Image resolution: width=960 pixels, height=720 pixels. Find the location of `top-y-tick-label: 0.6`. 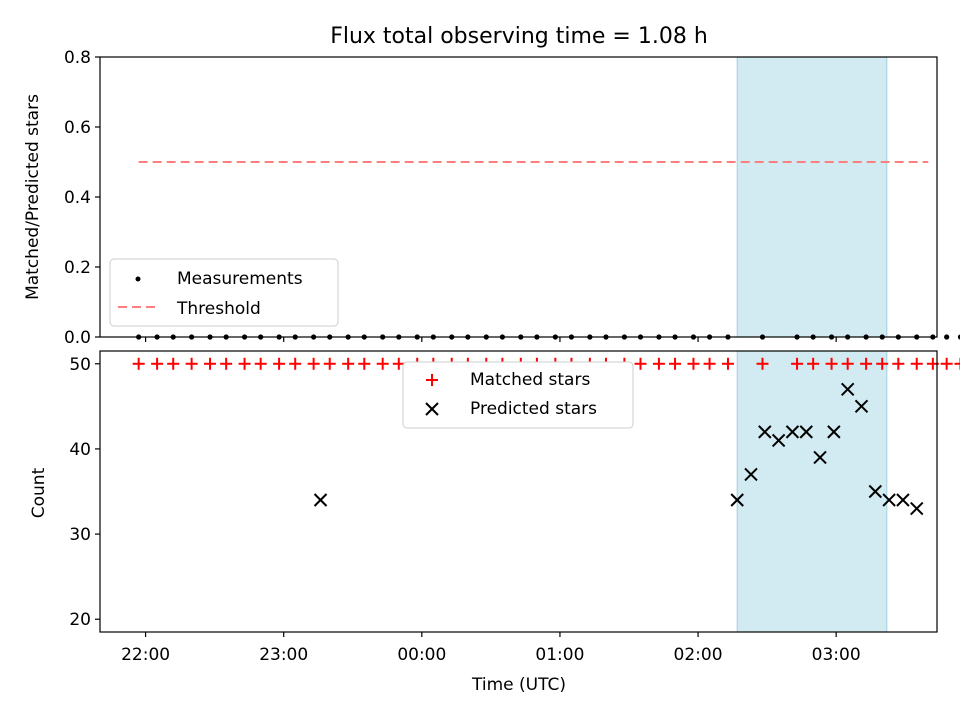

top-y-tick-label: 0.6 is located at coordinates (77, 128).